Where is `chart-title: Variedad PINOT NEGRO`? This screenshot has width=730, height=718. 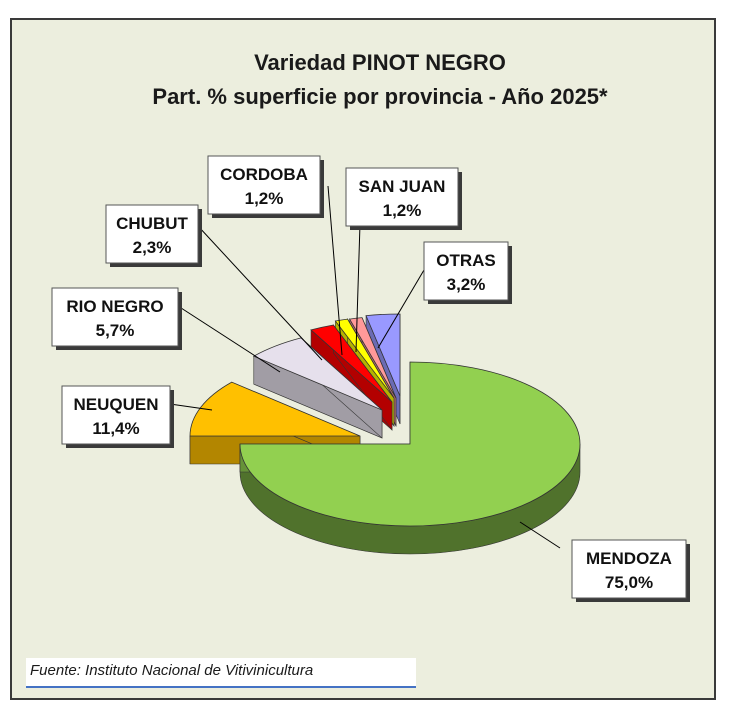 chart-title: Variedad PINOT NEGRO is located at coordinates (380, 62).